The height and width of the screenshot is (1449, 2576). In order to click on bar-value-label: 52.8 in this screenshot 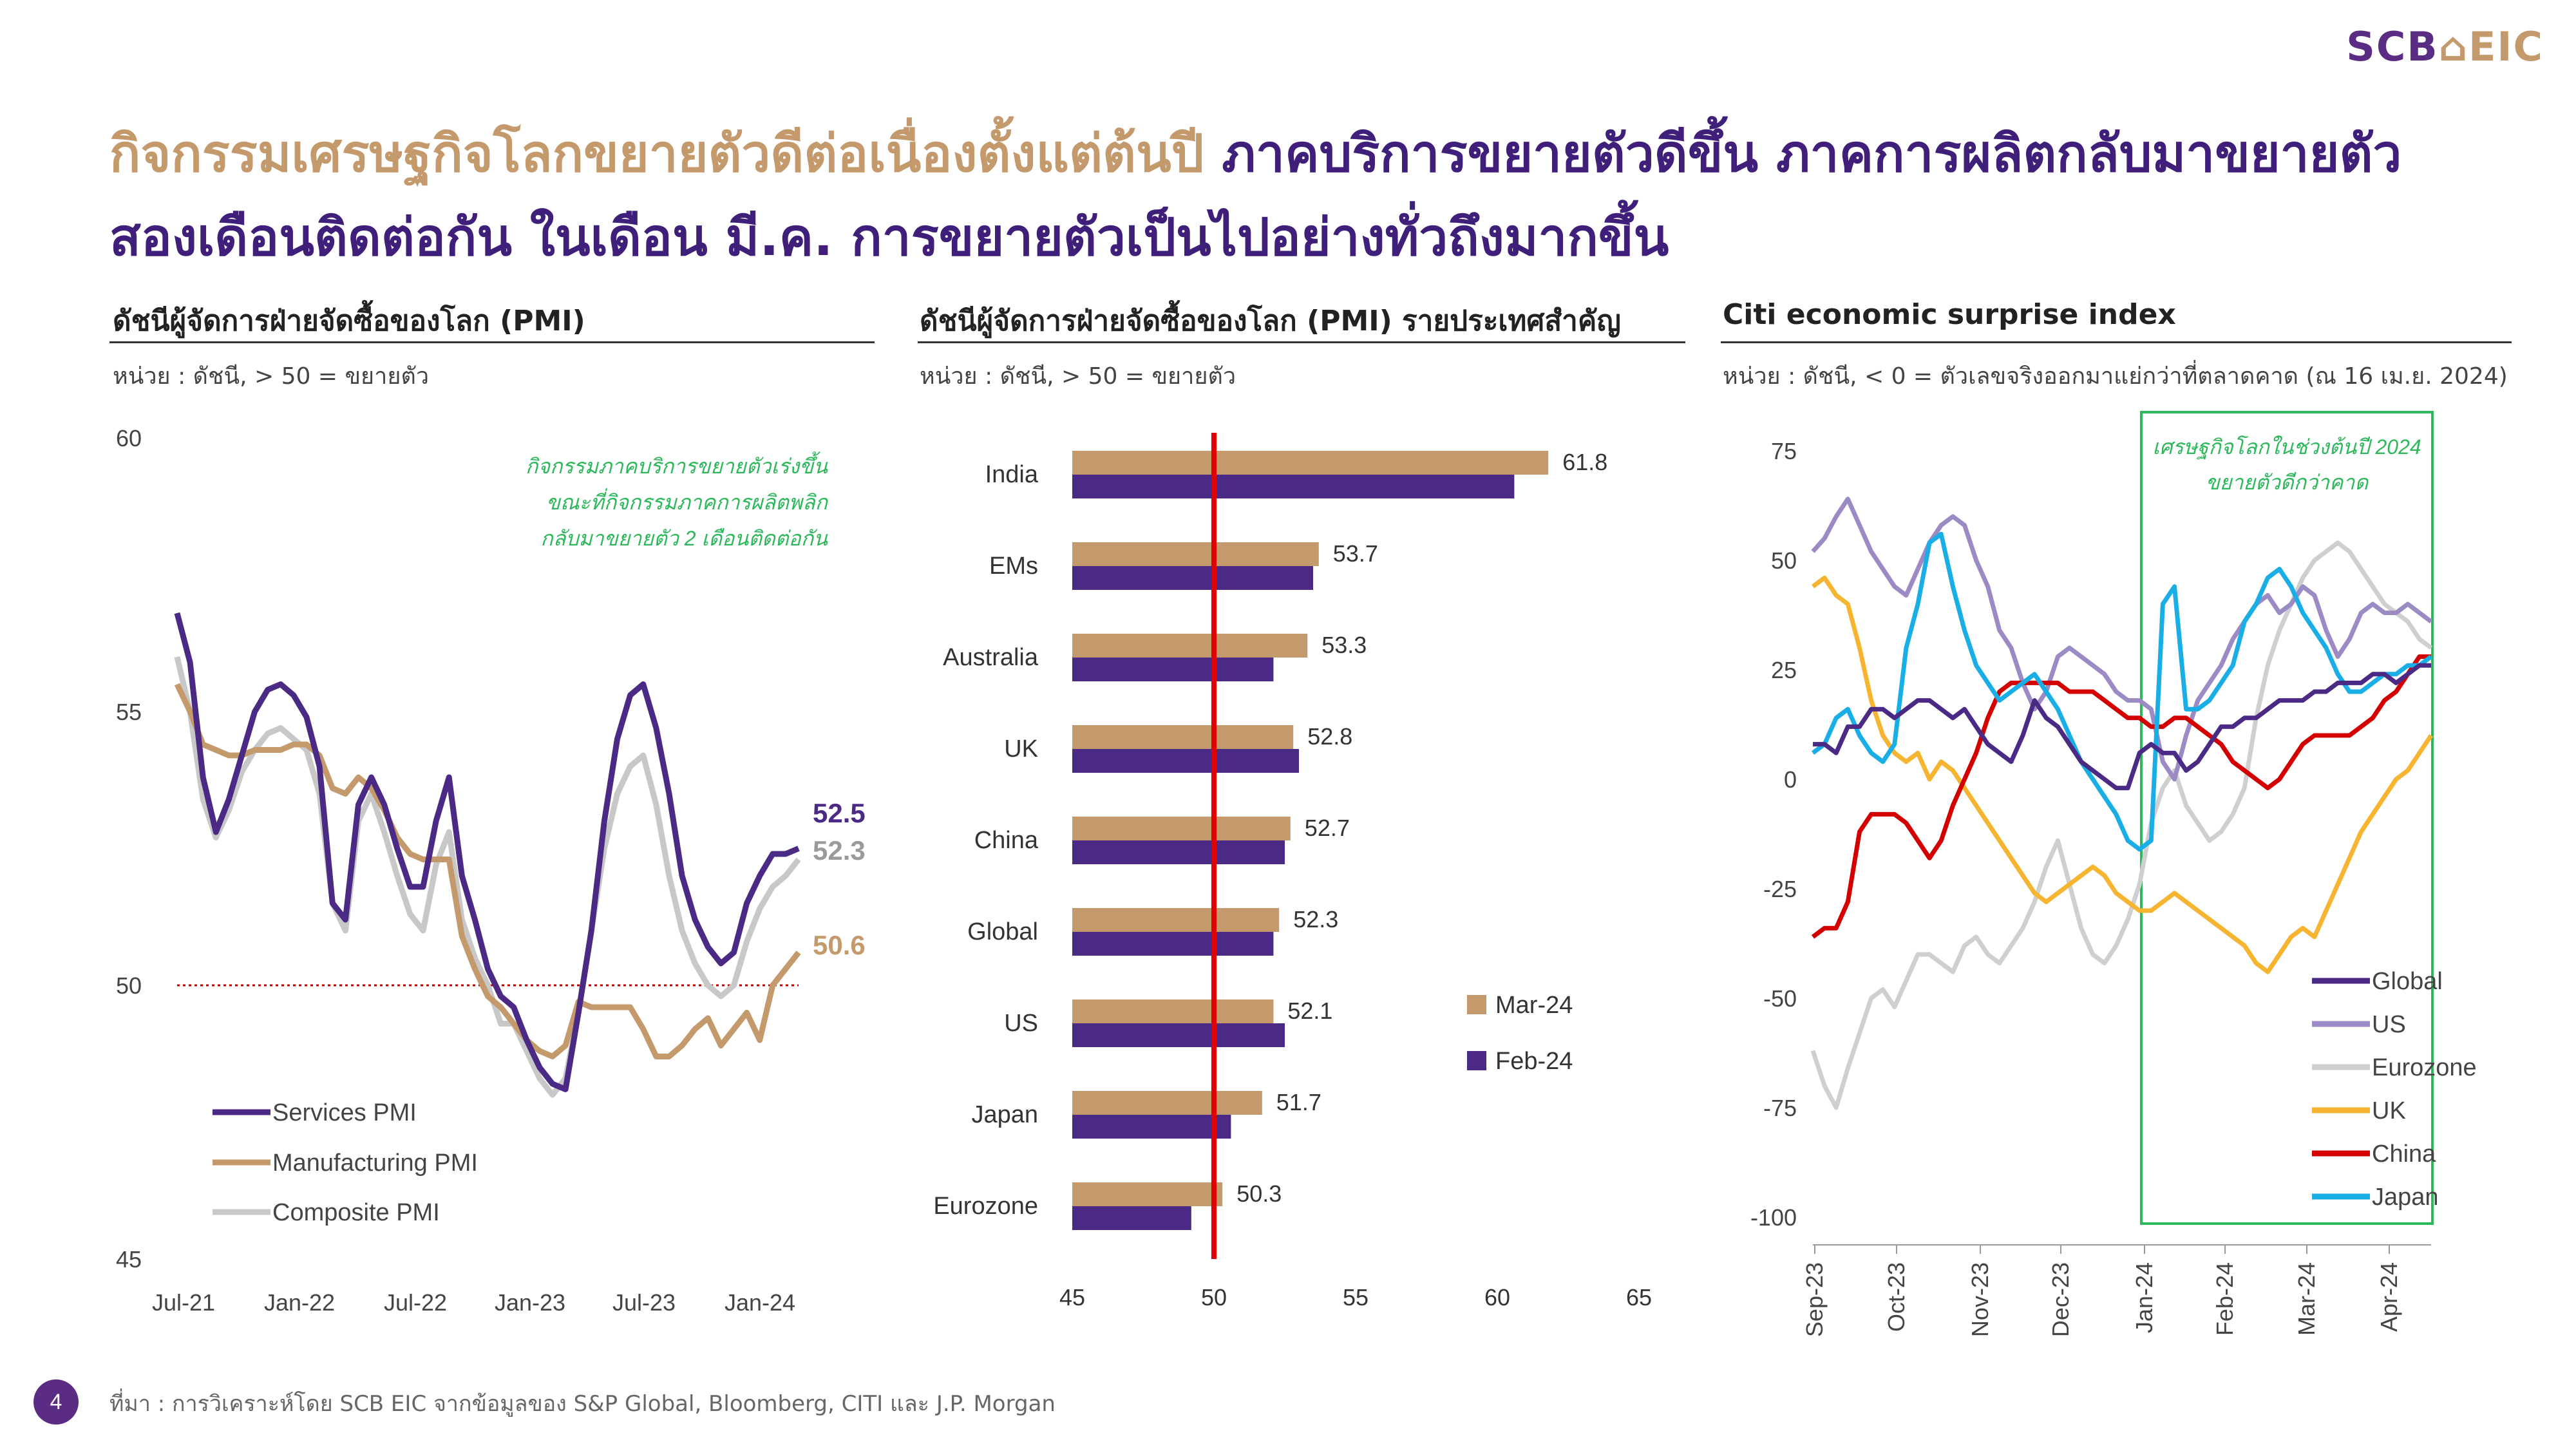, I will do `click(1329, 737)`.